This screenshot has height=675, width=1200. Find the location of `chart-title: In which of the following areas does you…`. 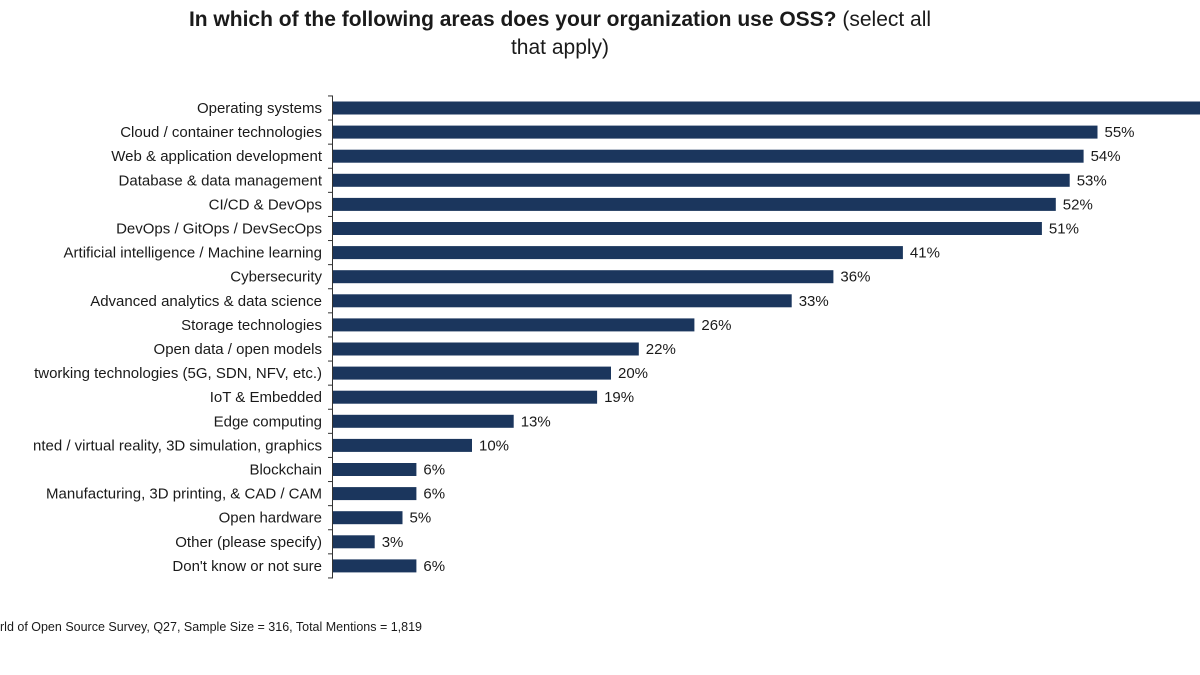

chart-title: In which of the following areas does you… is located at coordinates (560, 34).